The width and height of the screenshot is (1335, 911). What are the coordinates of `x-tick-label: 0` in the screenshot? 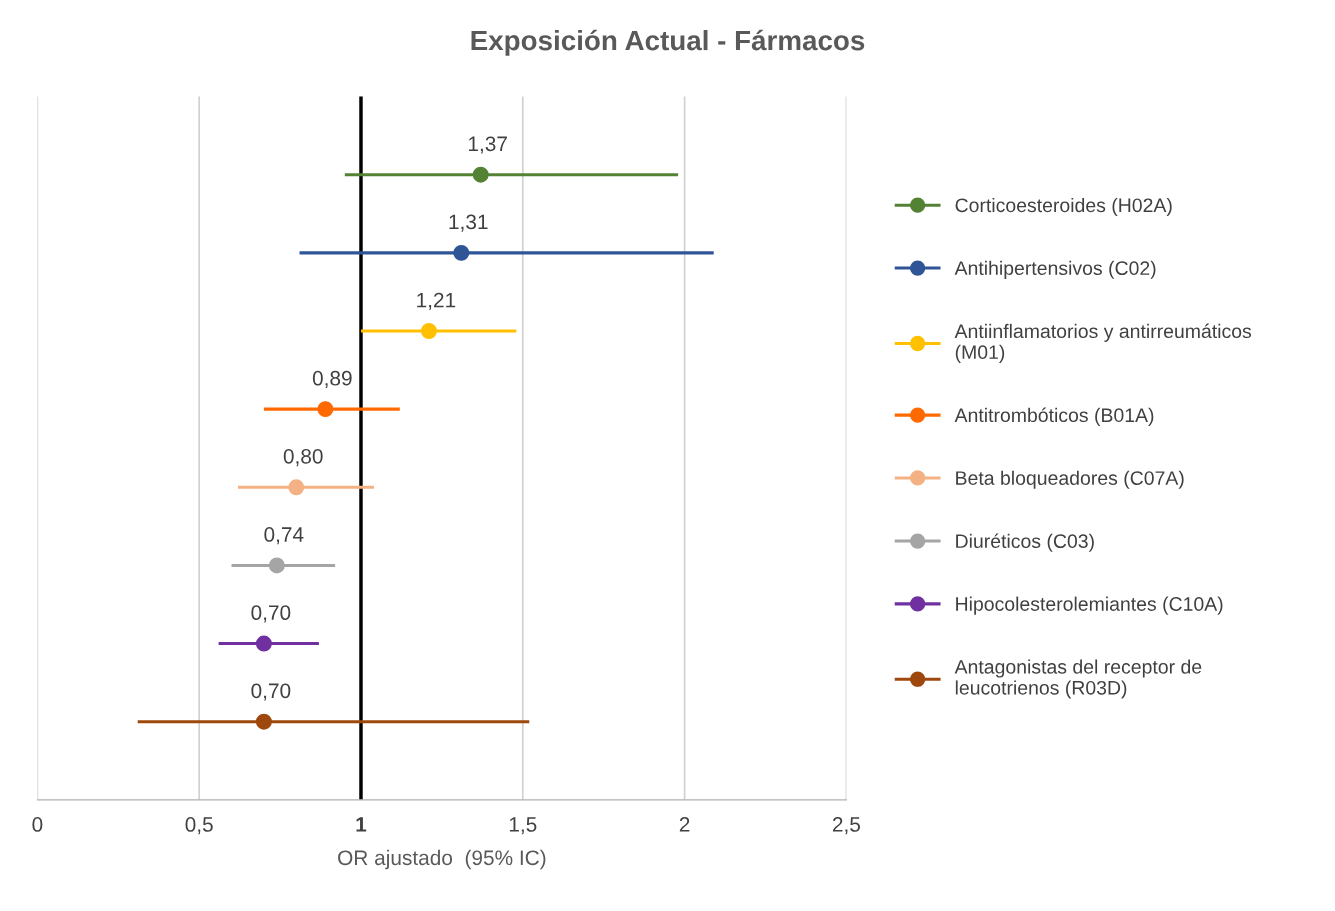 It's located at (37, 824).